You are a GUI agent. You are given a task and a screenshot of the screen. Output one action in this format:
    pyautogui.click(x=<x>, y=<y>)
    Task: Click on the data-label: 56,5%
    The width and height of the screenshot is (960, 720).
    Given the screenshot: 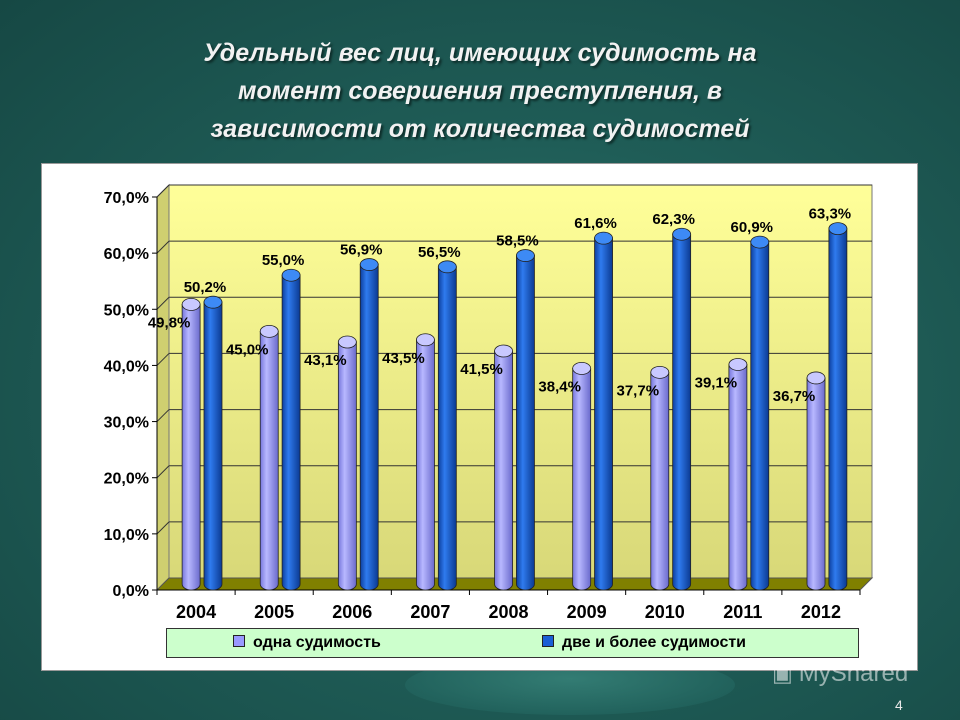 What is the action you would take?
    pyautogui.click(x=439, y=252)
    